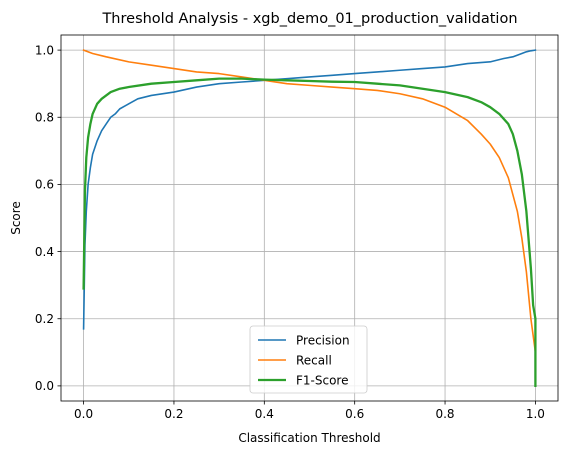  I want to click on x-tick-label: 0.4, so click(264, 414).